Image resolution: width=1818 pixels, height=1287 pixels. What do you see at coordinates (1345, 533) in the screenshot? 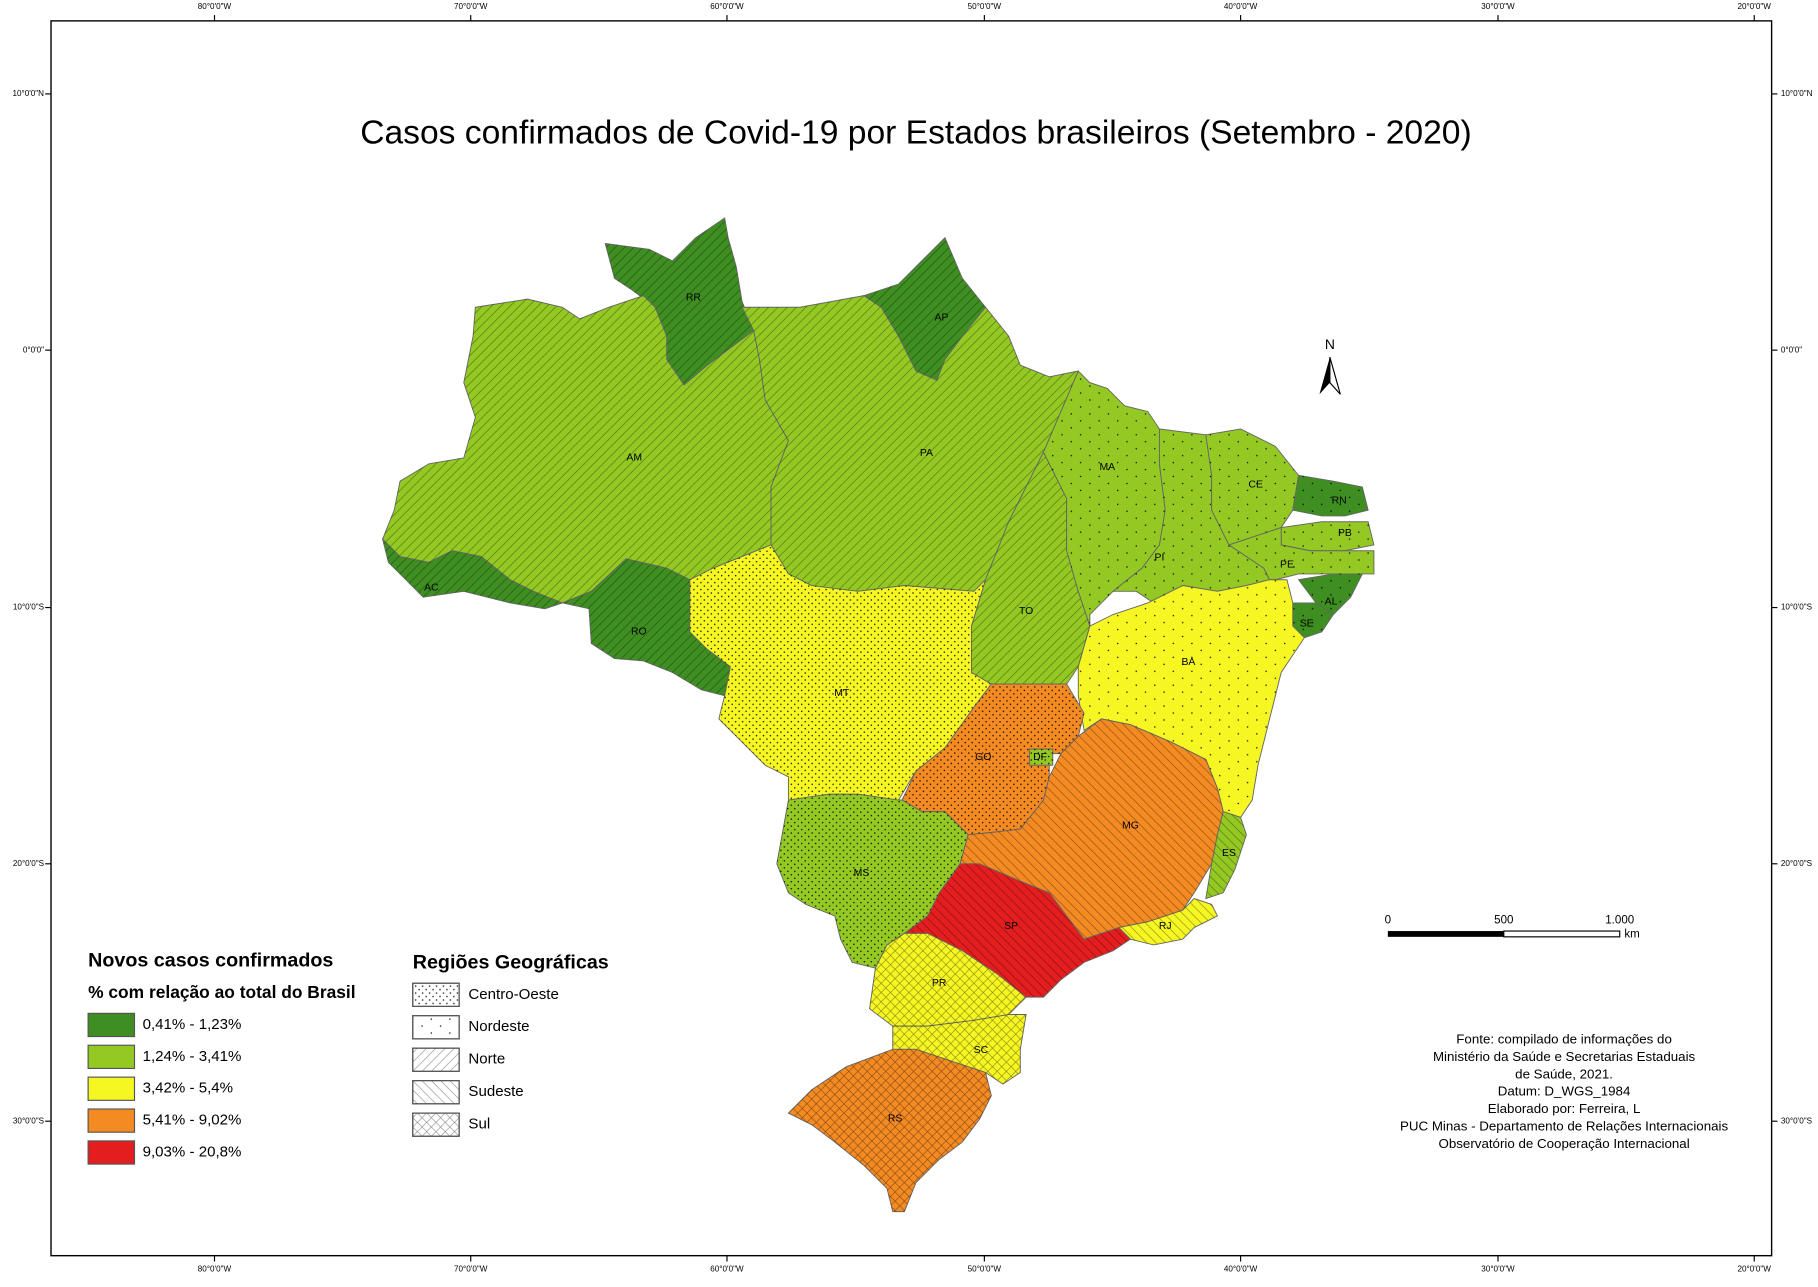
I see `state-label: PB` at bounding box center [1345, 533].